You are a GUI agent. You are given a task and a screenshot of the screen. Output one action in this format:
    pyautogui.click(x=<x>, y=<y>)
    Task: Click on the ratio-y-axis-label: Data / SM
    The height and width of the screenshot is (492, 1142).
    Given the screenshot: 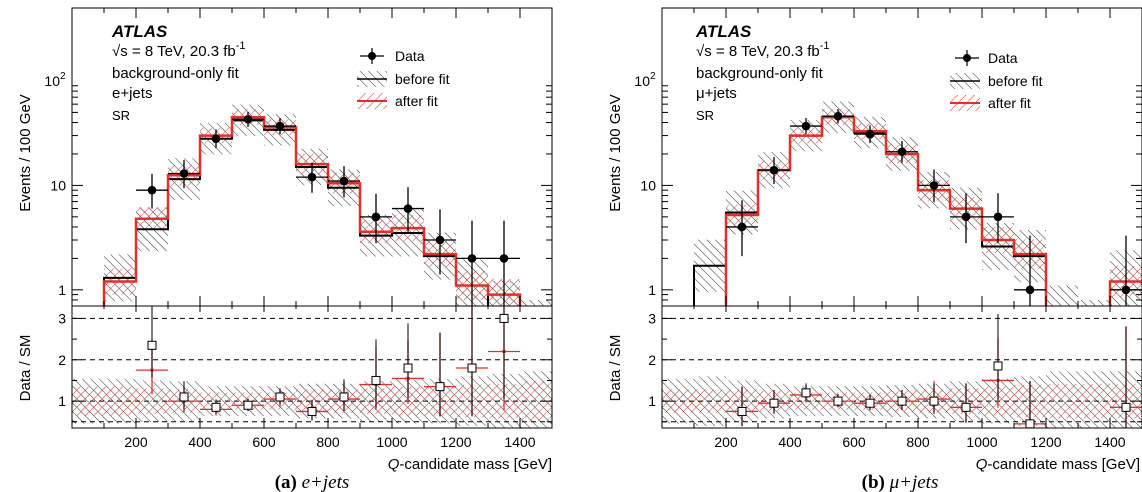 What is the action you would take?
    pyautogui.click(x=615, y=368)
    